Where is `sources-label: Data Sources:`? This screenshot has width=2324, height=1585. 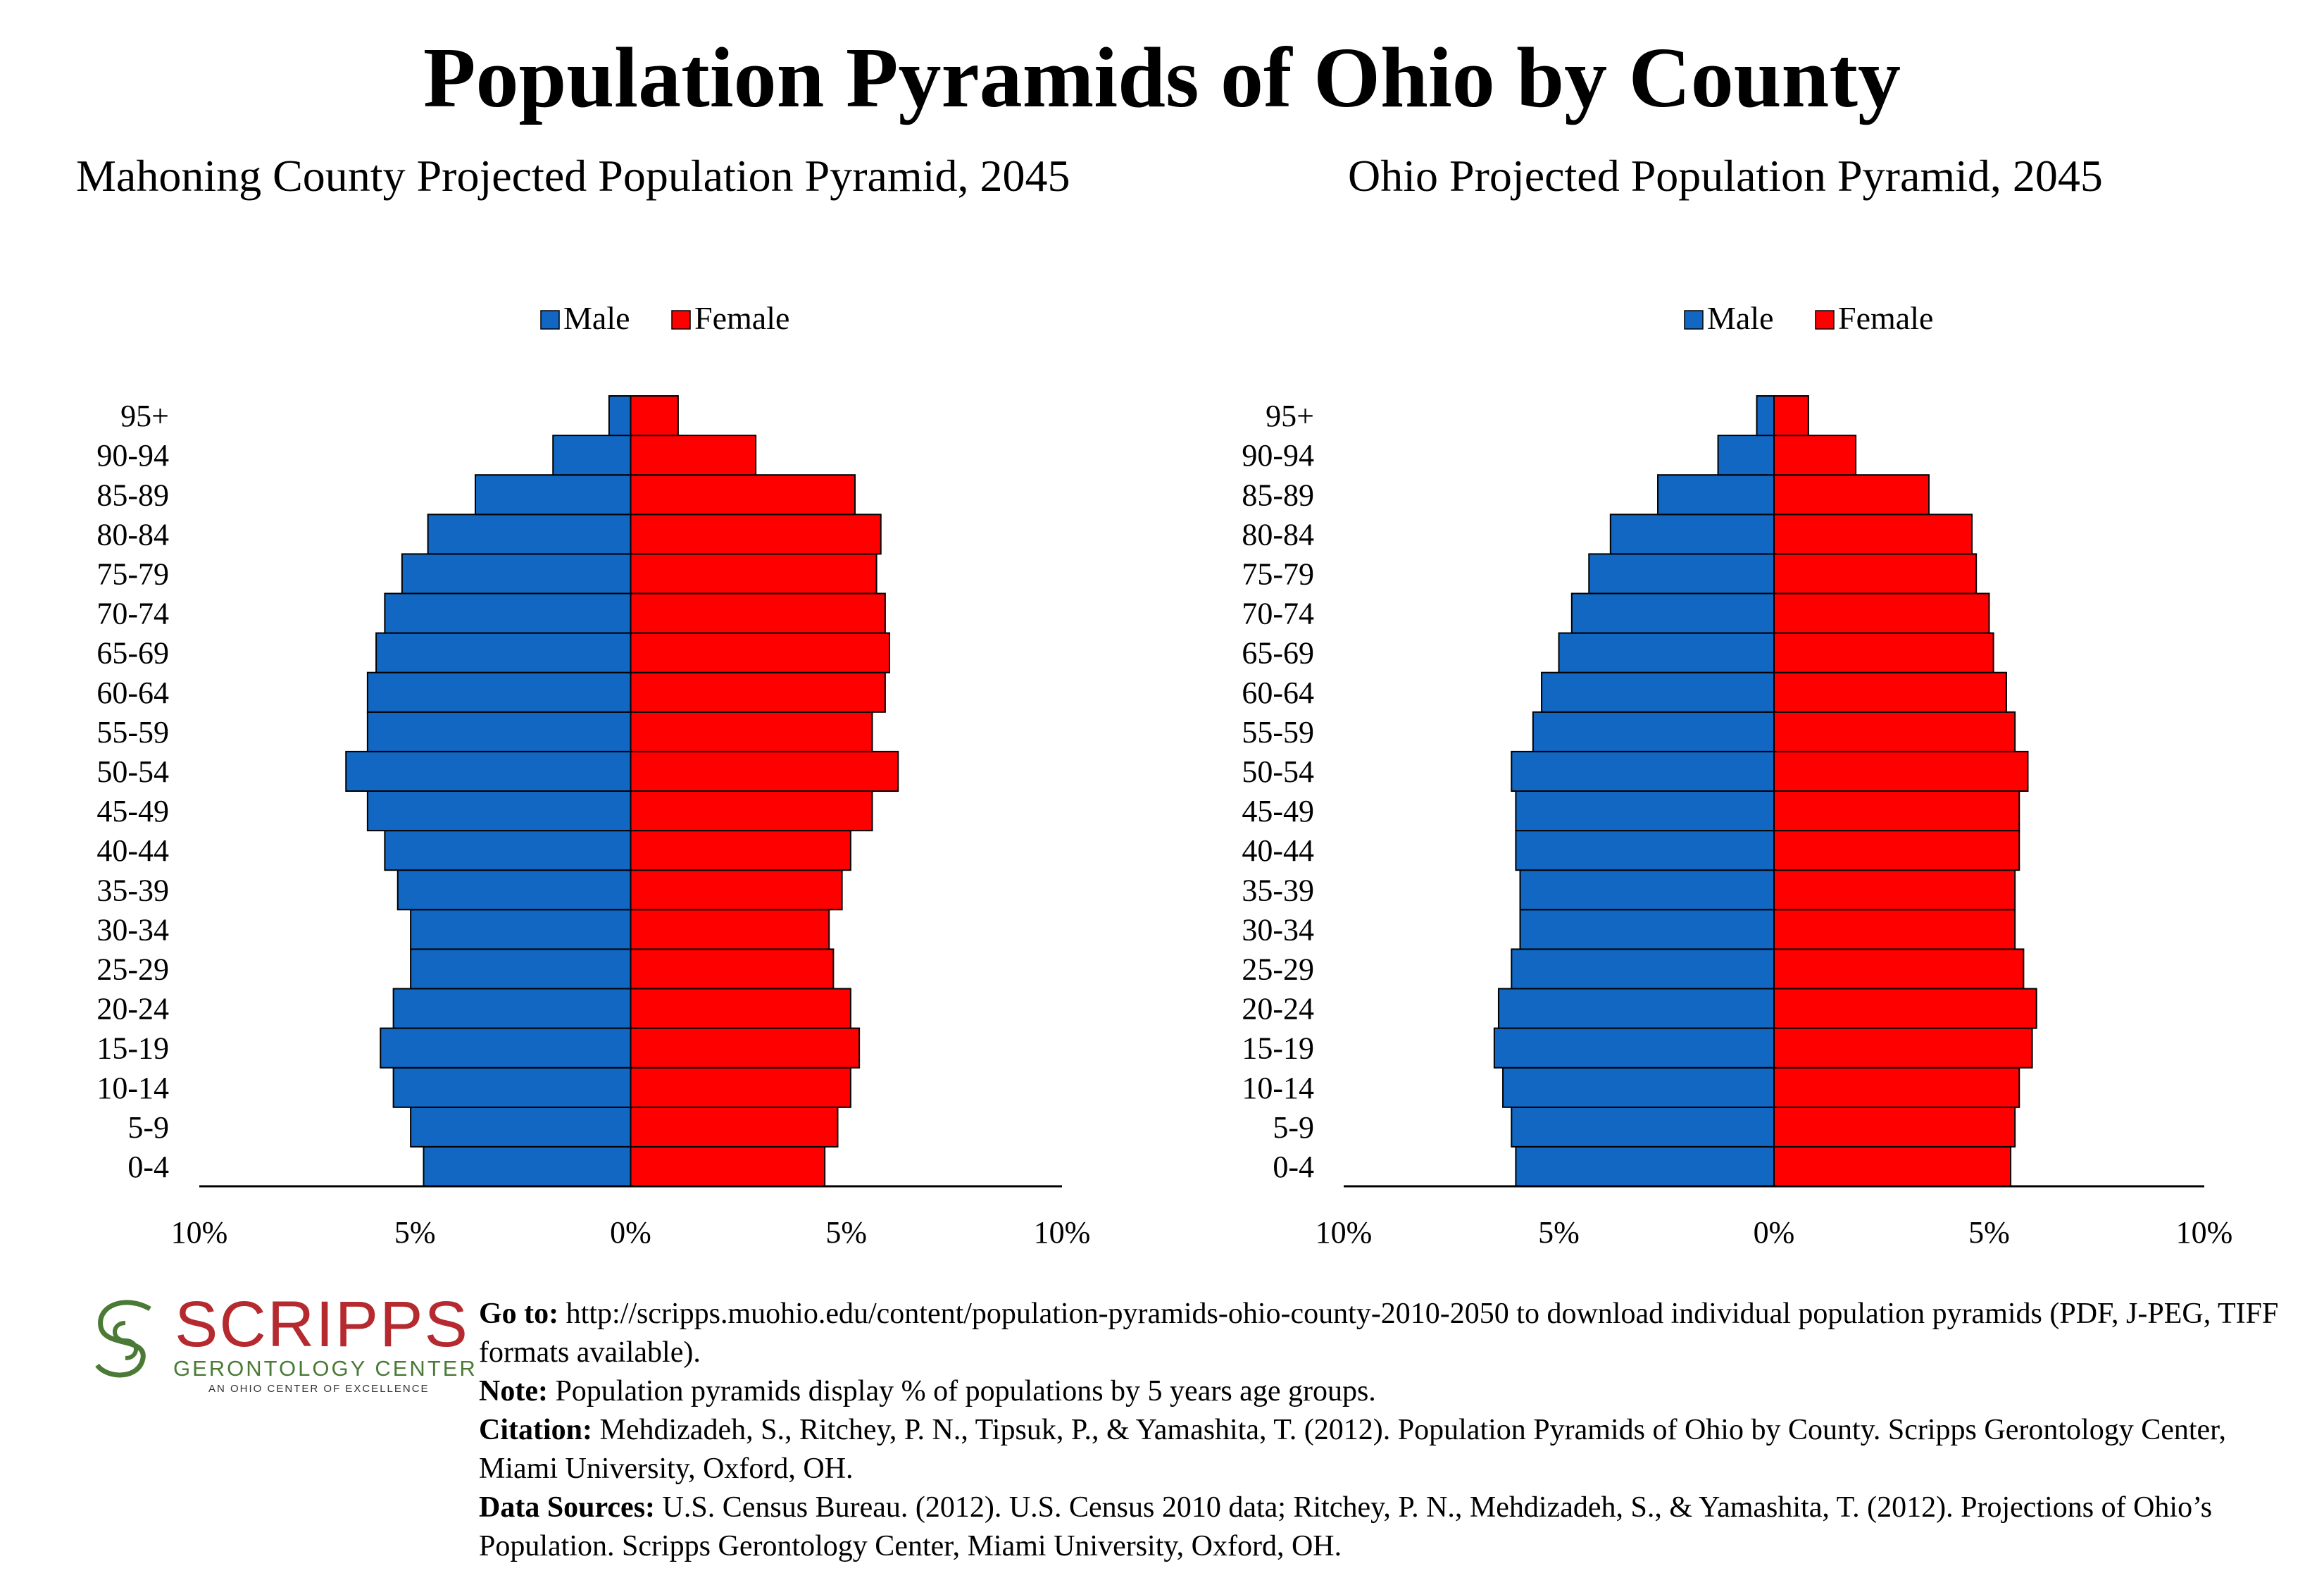 sources-label: Data Sources: is located at coordinates (567, 1508).